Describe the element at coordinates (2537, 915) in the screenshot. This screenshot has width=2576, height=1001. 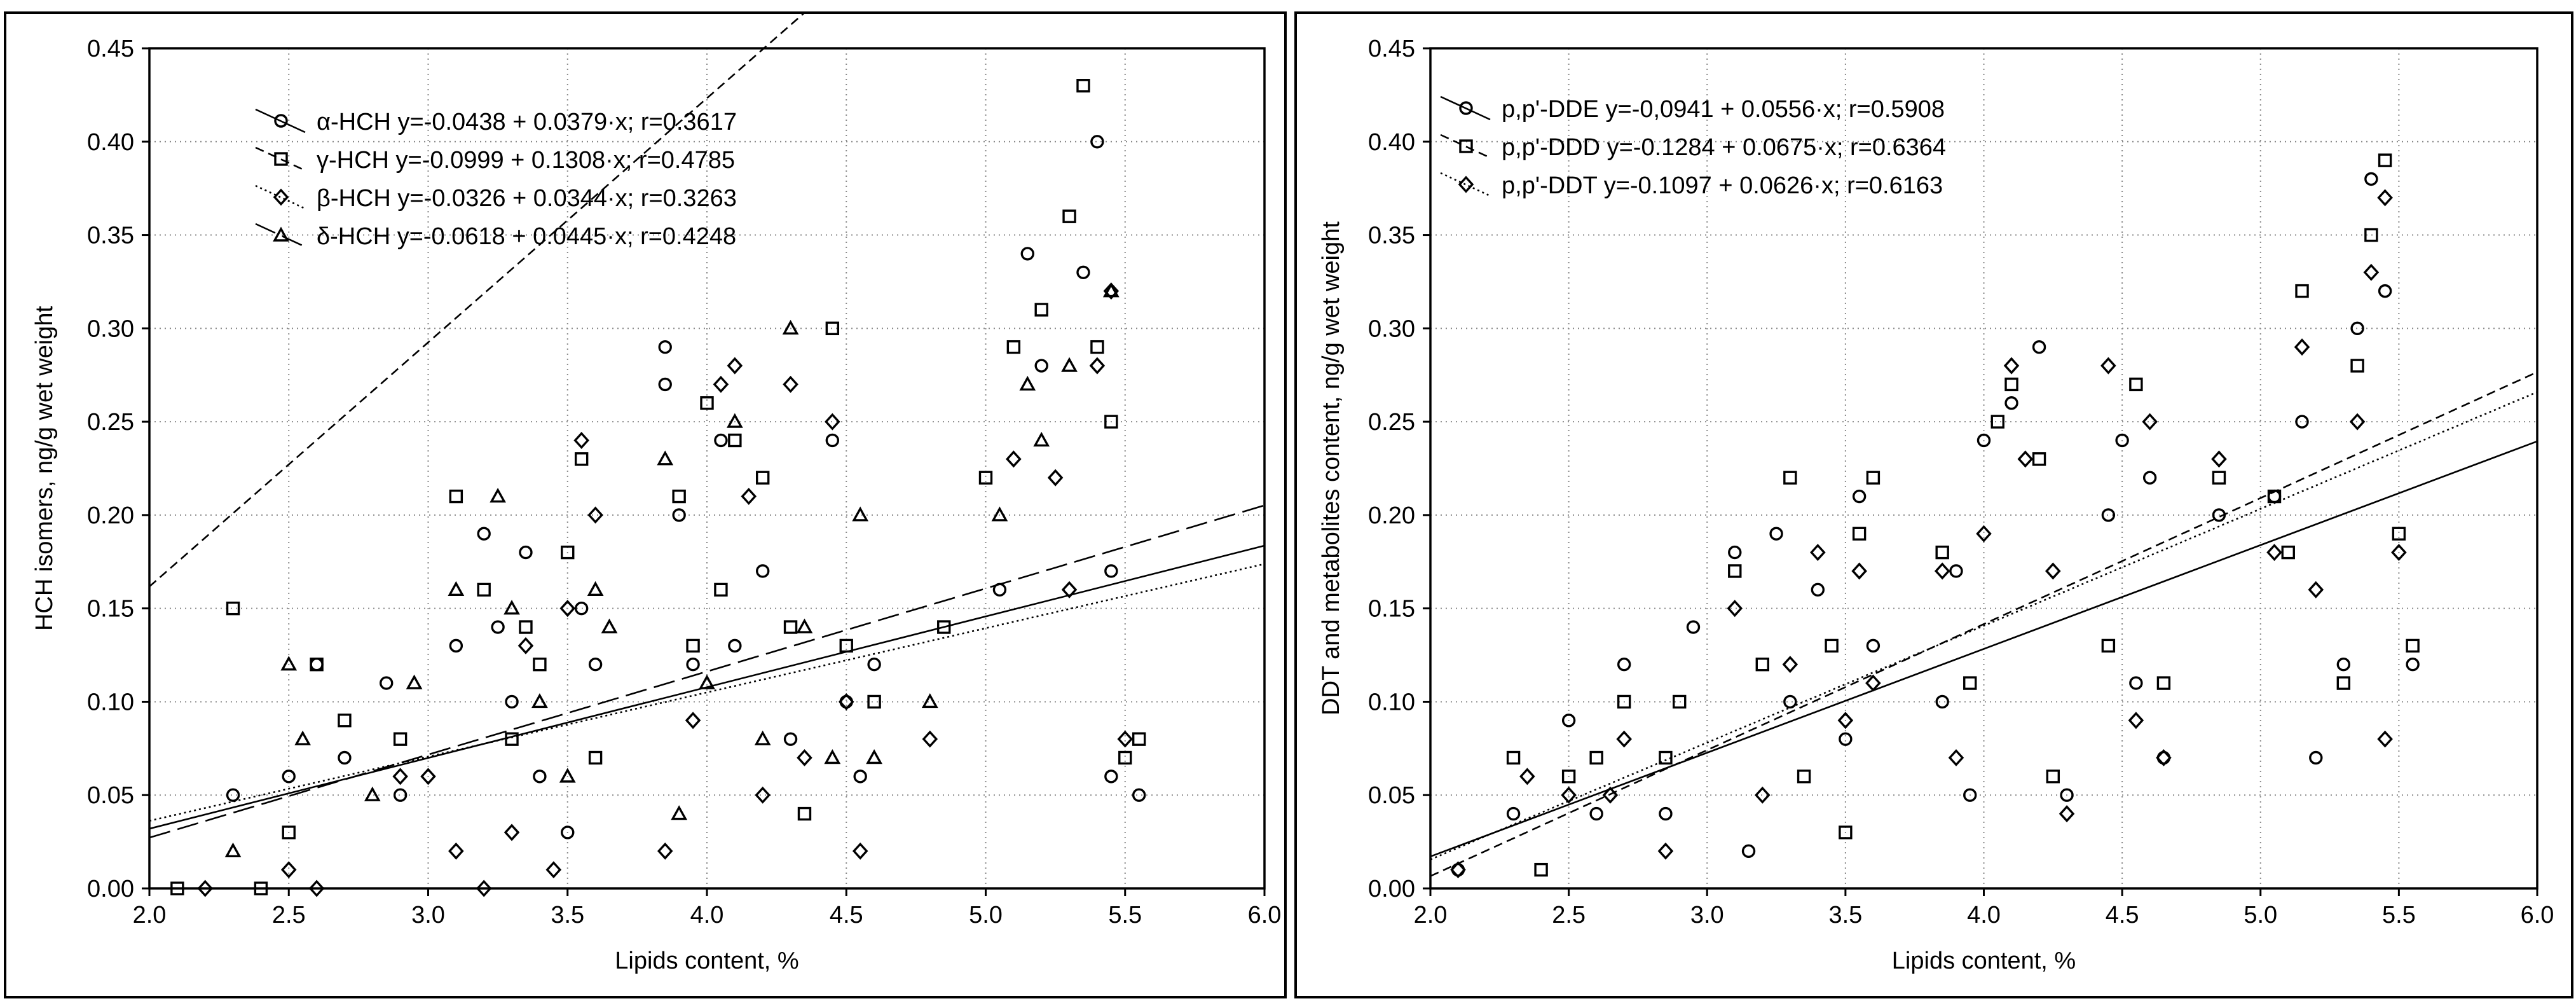
I see `x-tick-label: 6.0` at that location.